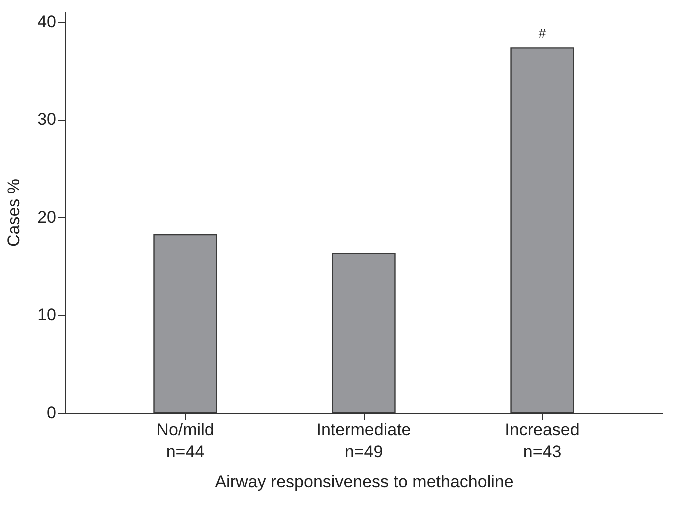  What do you see at coordinates (542, 34) in the screenshot?
I see `annotation: #` at bounding box center [542, 34].